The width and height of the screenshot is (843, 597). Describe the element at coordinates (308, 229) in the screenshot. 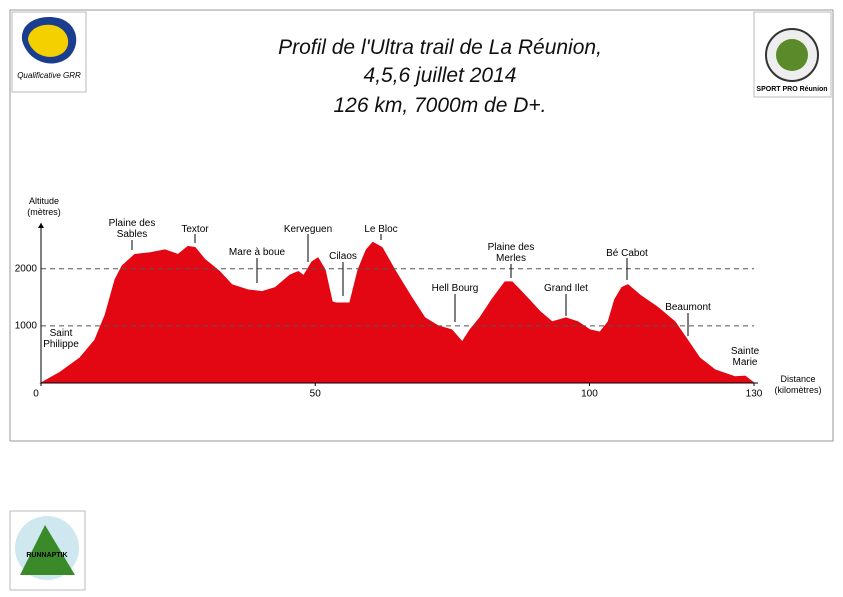

I see `annotation: Kerveguen` at that location.